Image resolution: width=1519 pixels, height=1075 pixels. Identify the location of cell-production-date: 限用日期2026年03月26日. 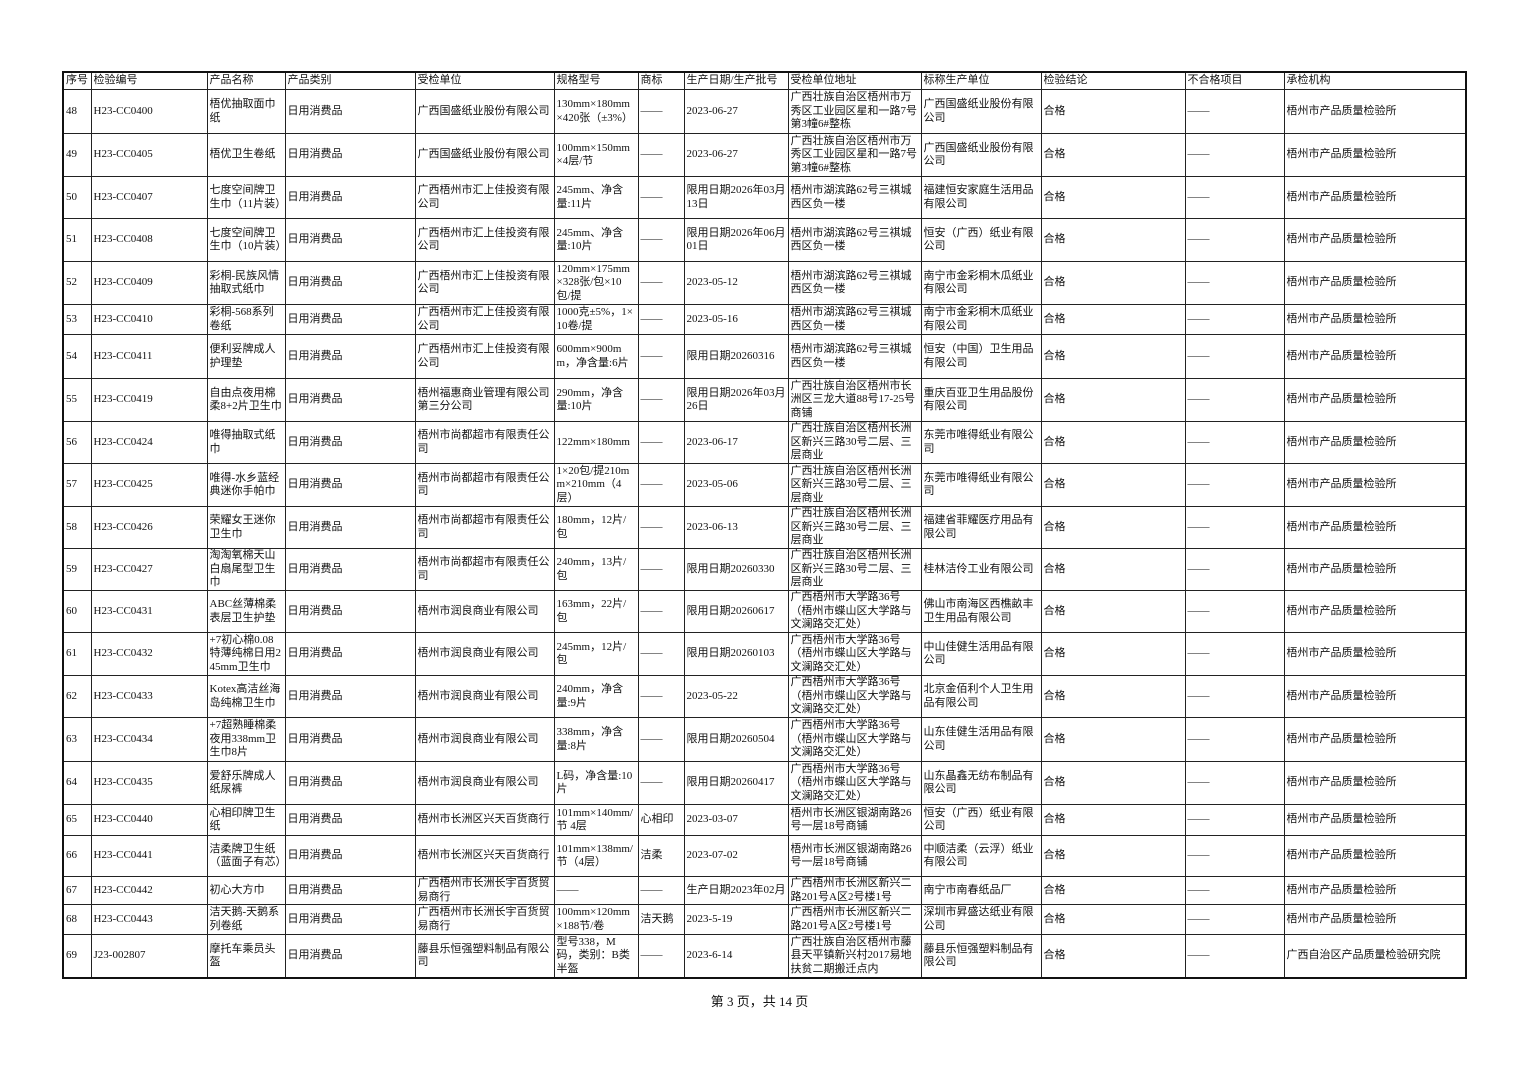
(736, 400).